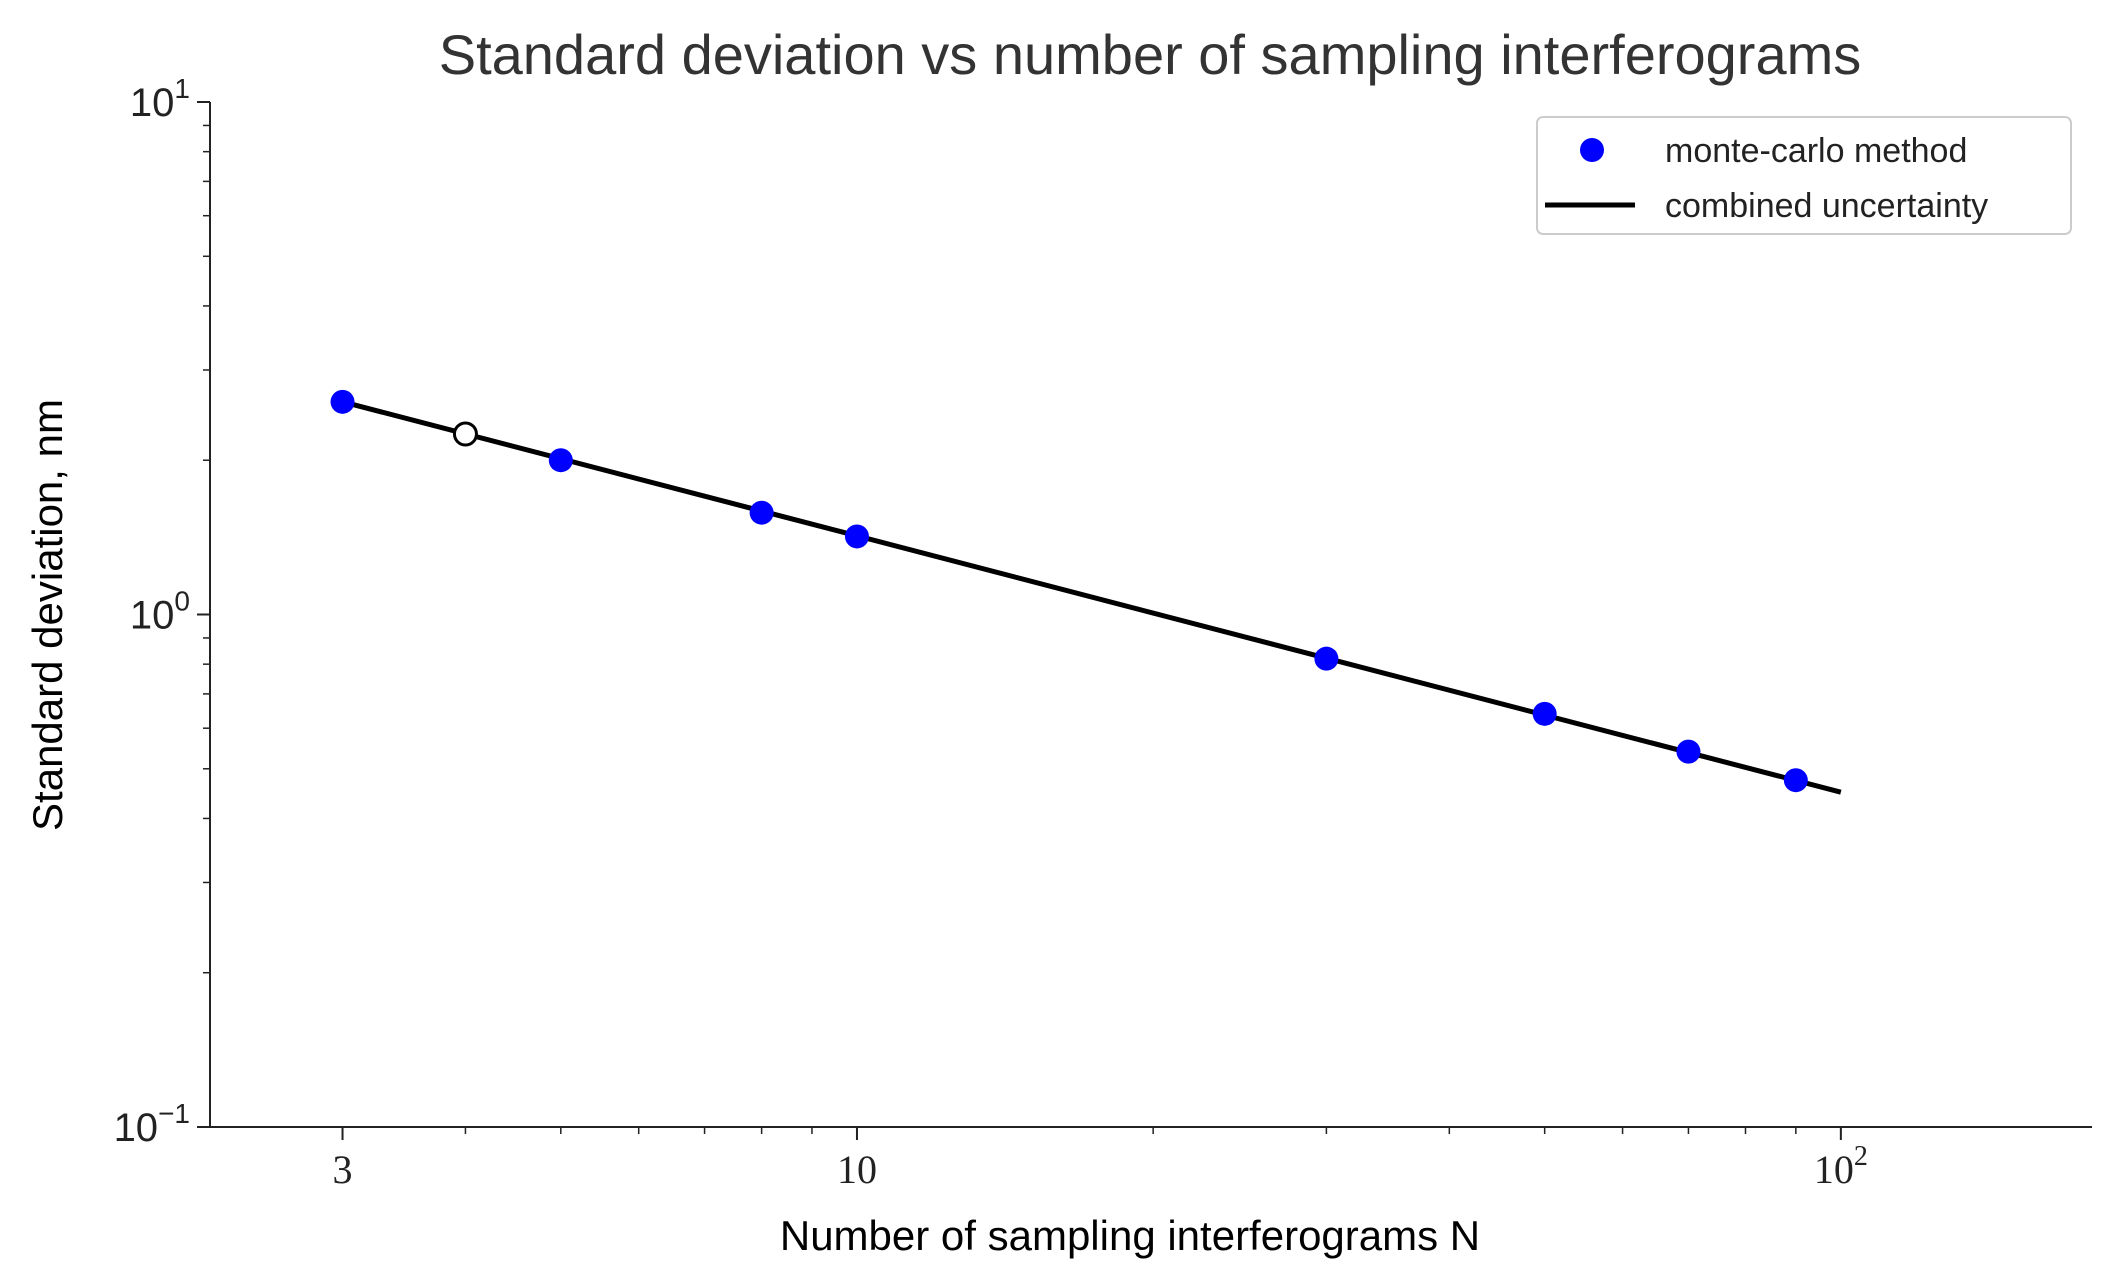 This screenshot has height=1287, width=2112. I want to click on legend-label-monte-carlo: monte-carlo method, so click(1816, 151).